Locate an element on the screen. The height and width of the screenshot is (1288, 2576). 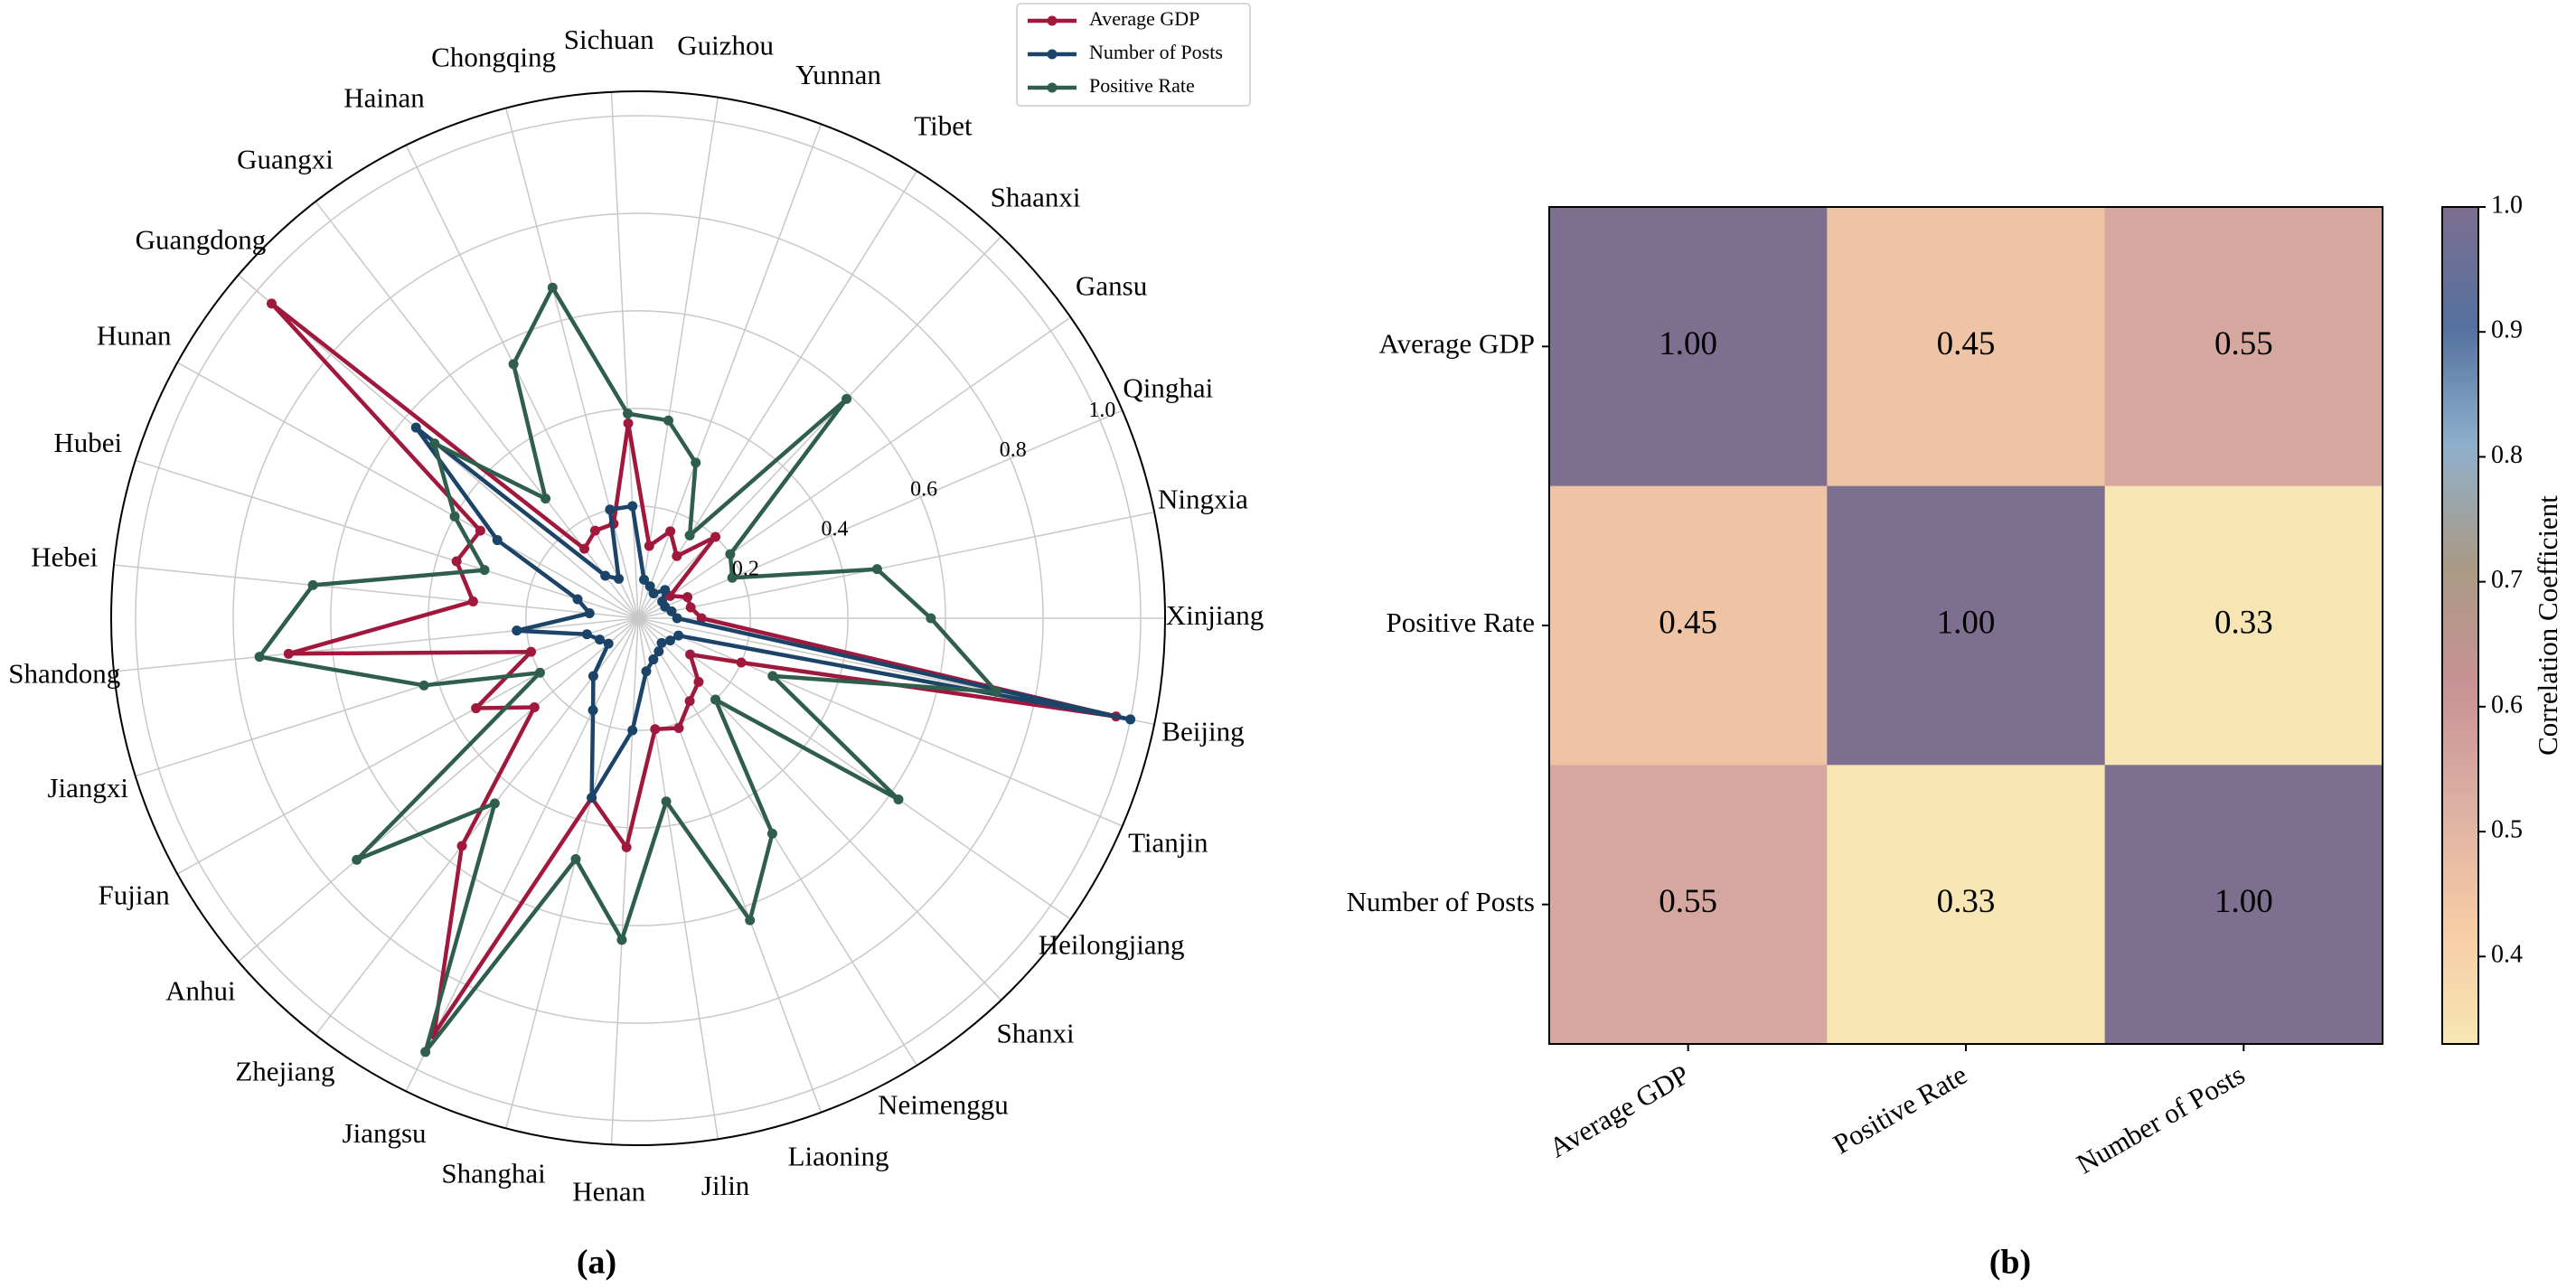
r-tick-label: 1.0 is located at coordinates (1102, 410).